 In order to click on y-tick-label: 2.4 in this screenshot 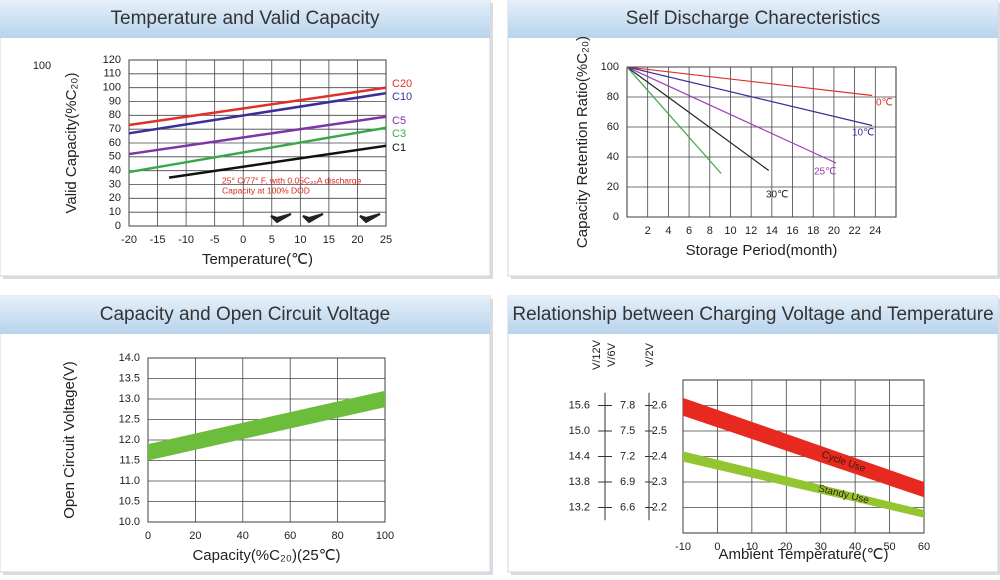, I will do `click(659, 456)`.